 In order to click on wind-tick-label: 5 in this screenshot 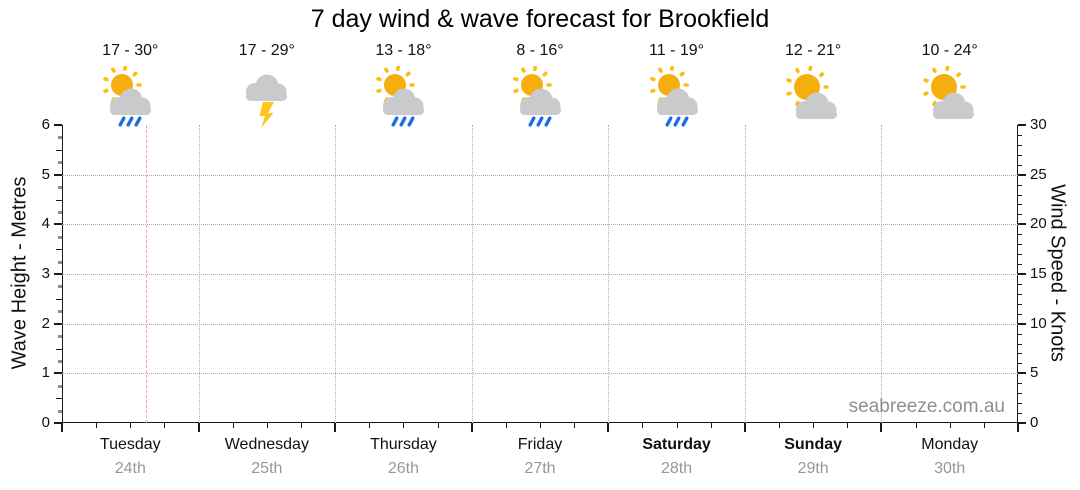, I will do `click(1034, 373)`.